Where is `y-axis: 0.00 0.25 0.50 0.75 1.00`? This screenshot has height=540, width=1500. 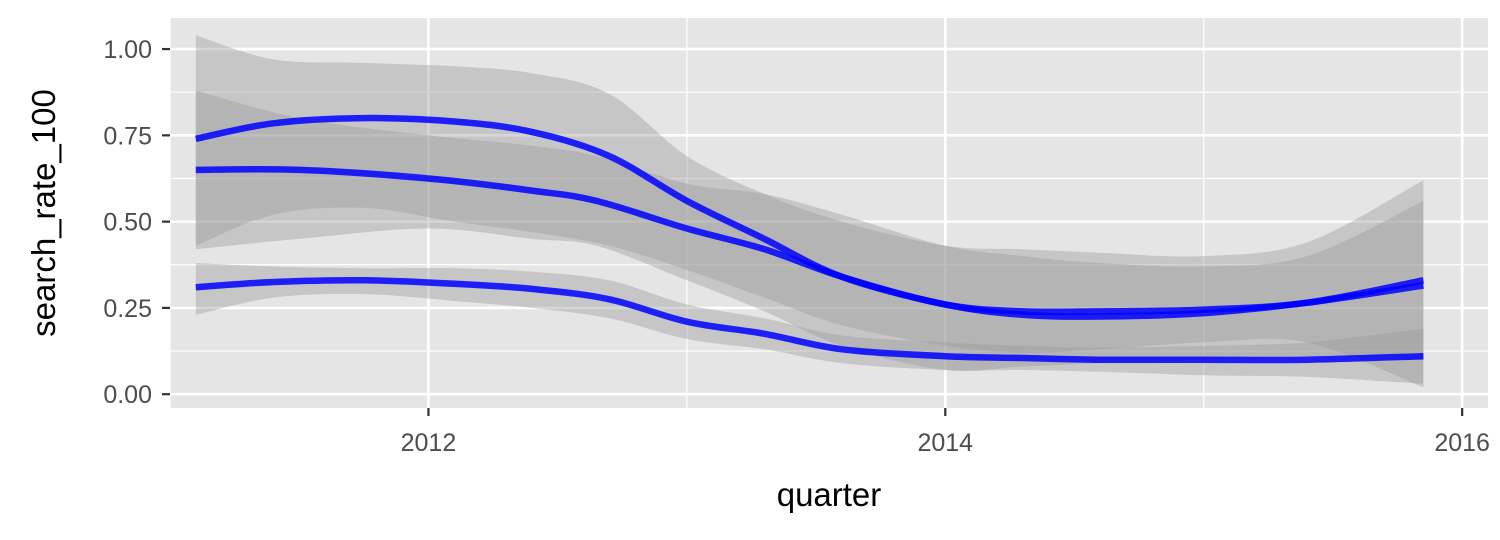
y-axis: 0.00 0.25 0.50 0.75 1.00 is located at coordinates (136, 222).